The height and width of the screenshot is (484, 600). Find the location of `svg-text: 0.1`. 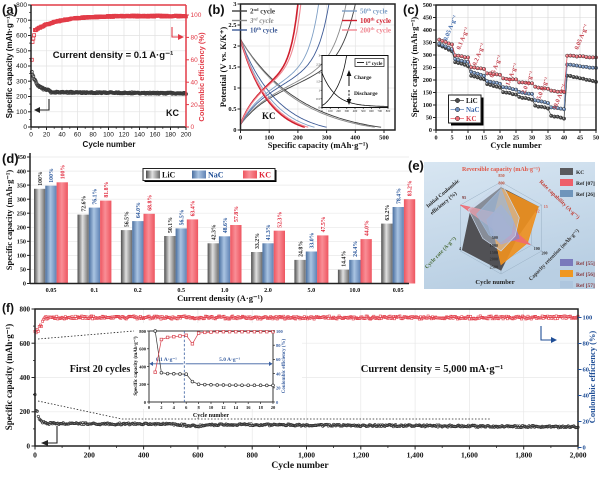

svg-text: 0.1 is located at coordinates (95, 290).